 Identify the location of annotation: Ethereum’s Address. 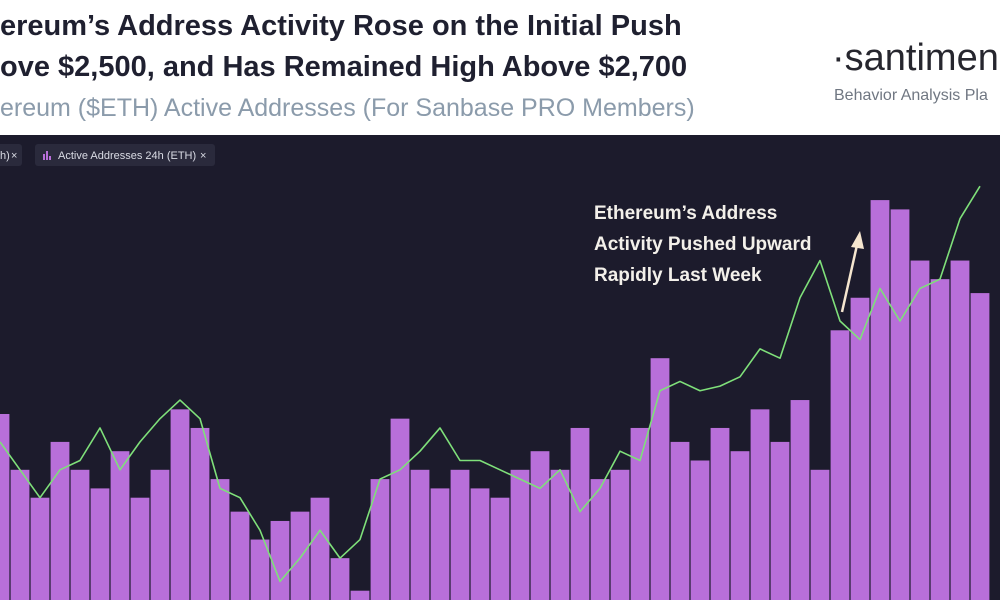
(685, 213).